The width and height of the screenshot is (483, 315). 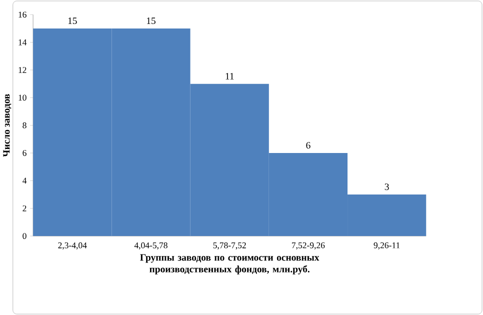 I want to click on x-tick-label: 2,3-4,04, so click(x=72, y=246).